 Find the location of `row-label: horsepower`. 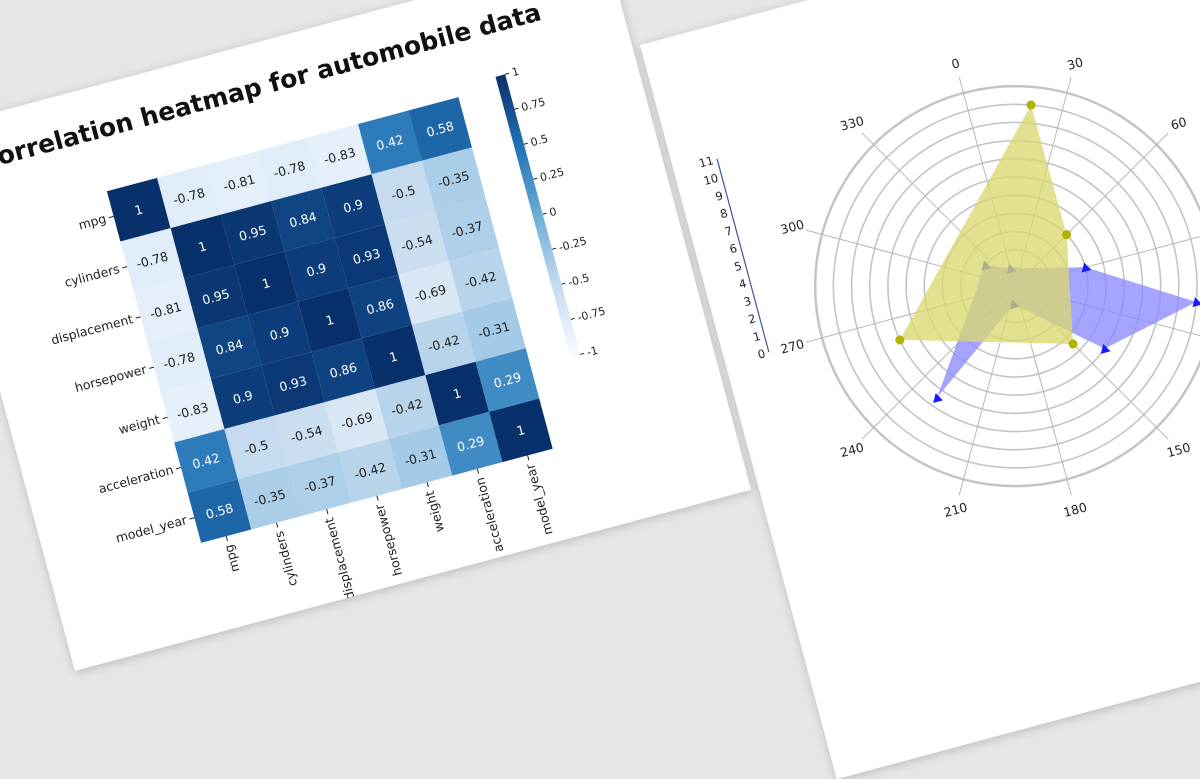

row-label: horsepower is located at coordinates (111, 378).